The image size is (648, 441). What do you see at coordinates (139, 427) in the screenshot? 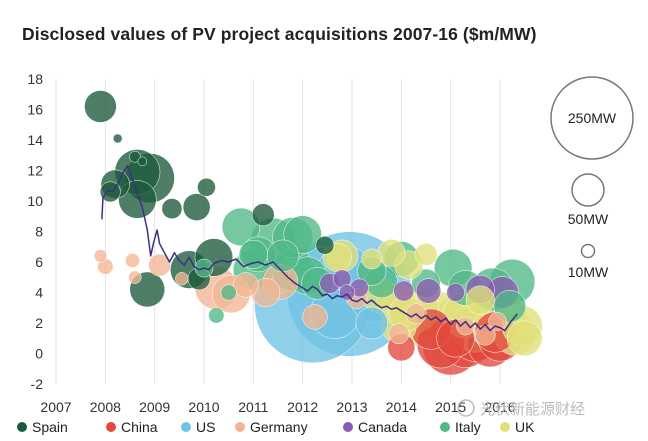
I see `legend-label-china: China` at bounding box center [139, 427].